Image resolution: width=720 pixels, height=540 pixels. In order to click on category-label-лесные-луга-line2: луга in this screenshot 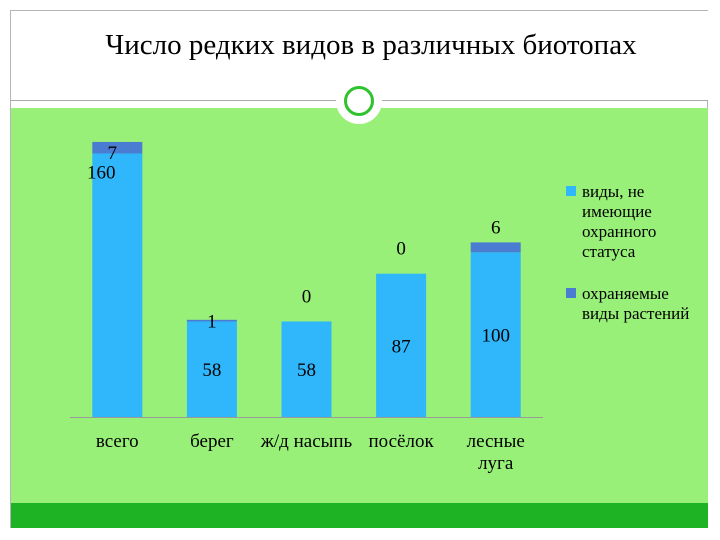, I will do `click(496, 463)`.